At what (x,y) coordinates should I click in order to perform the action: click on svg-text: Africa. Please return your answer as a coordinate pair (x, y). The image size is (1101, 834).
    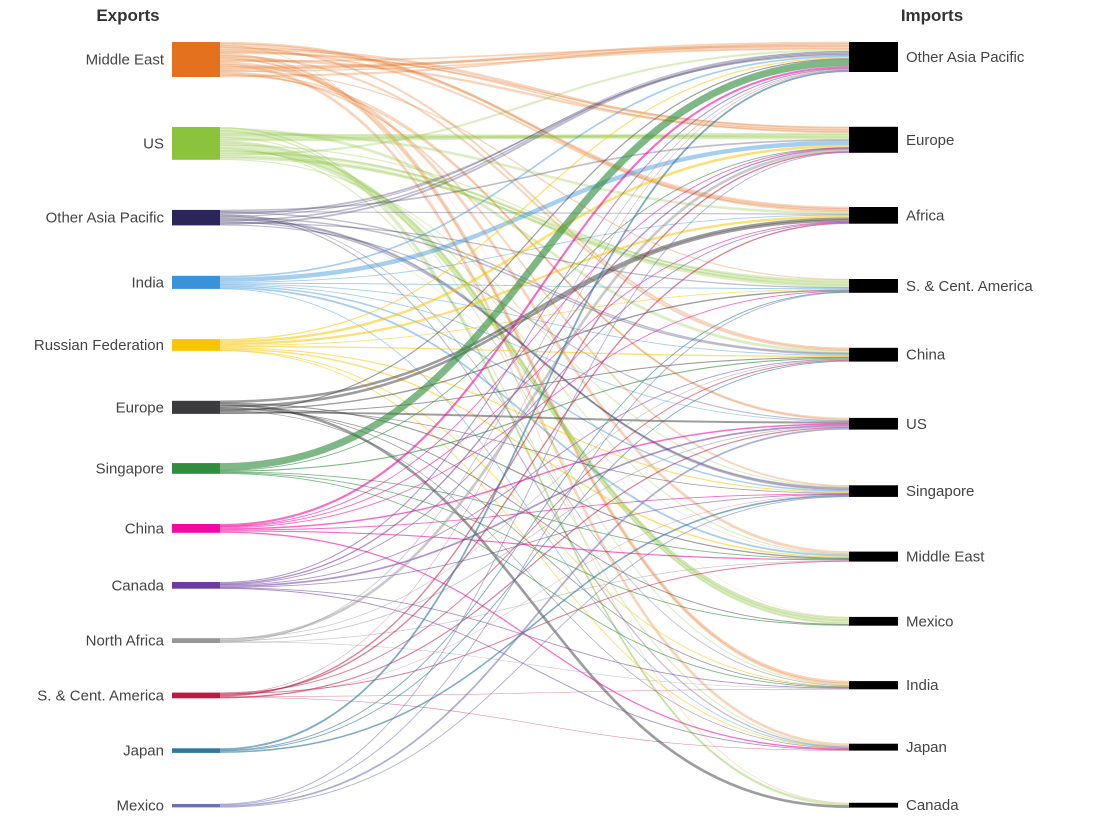
    Looking at the image, I should click on (925, 215).